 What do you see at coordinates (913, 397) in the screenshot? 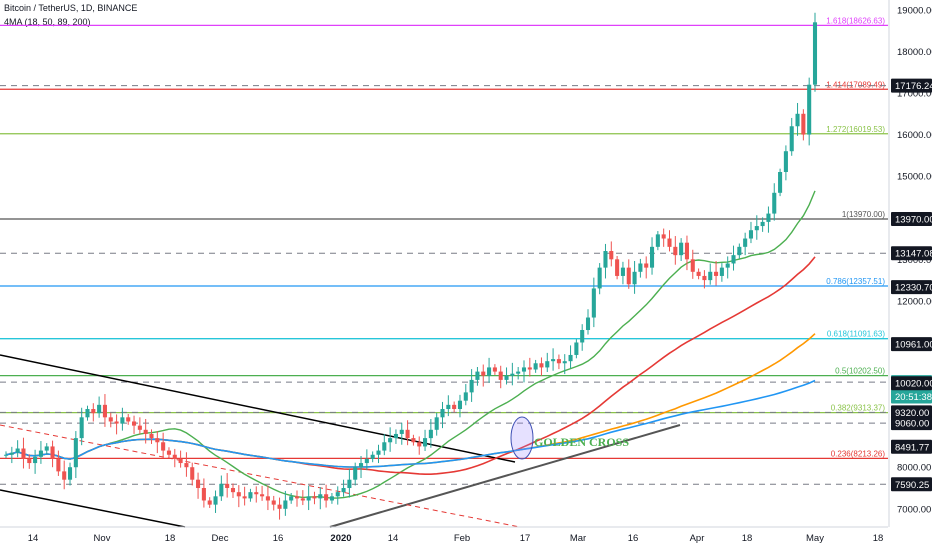
I see `price-tag-label: 20:51:38` at bounding box center [913, 397].